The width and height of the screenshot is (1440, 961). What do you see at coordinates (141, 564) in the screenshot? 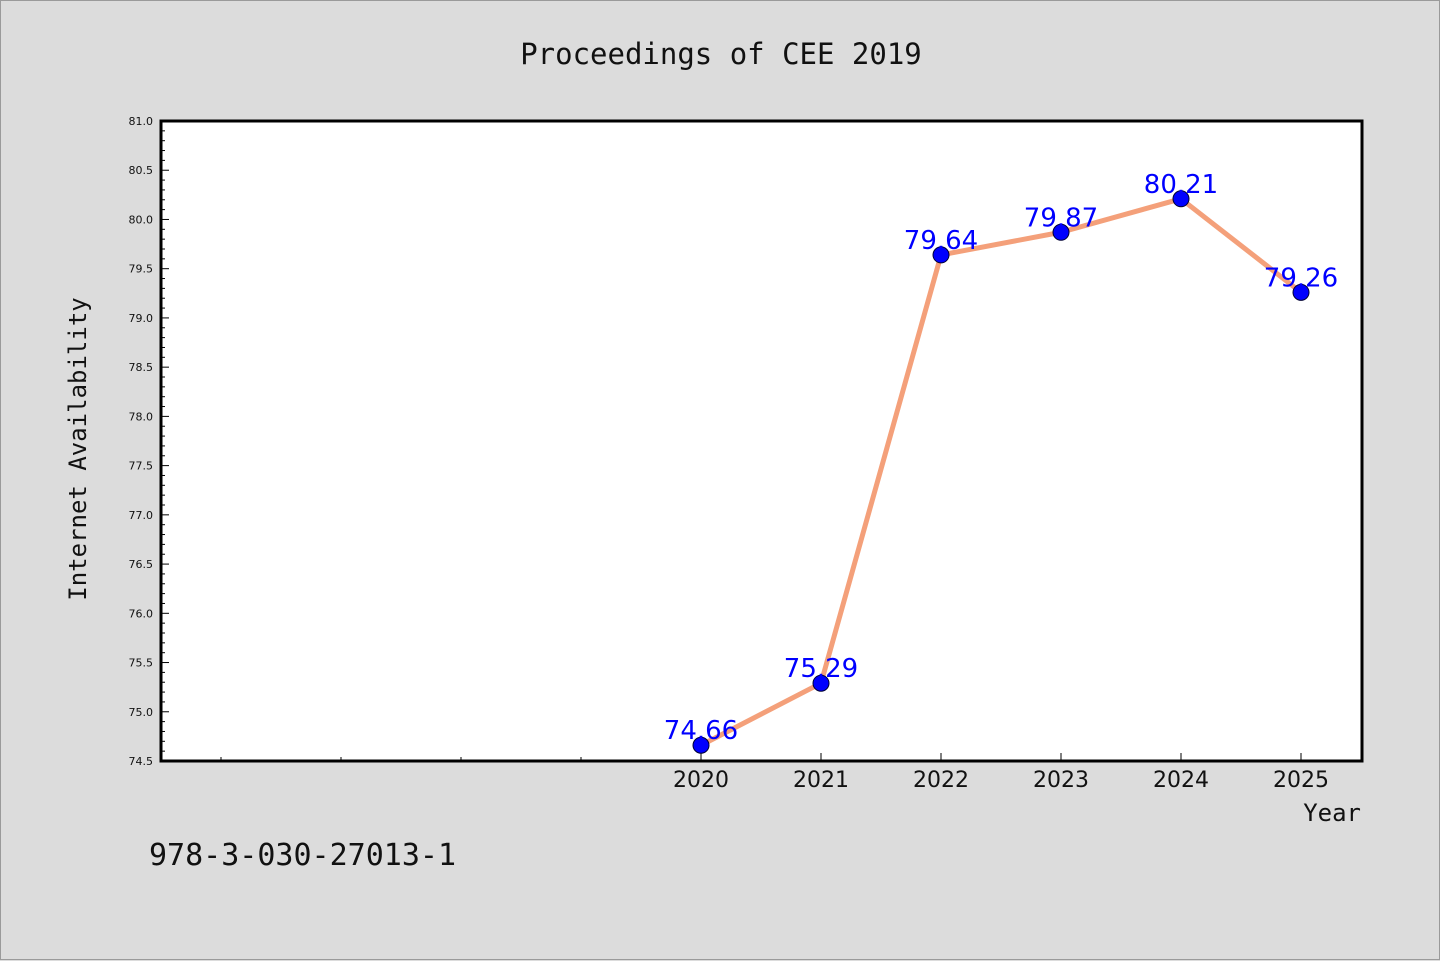
I see `y-tick-label: 76.5` at bounding box center [141, 564].